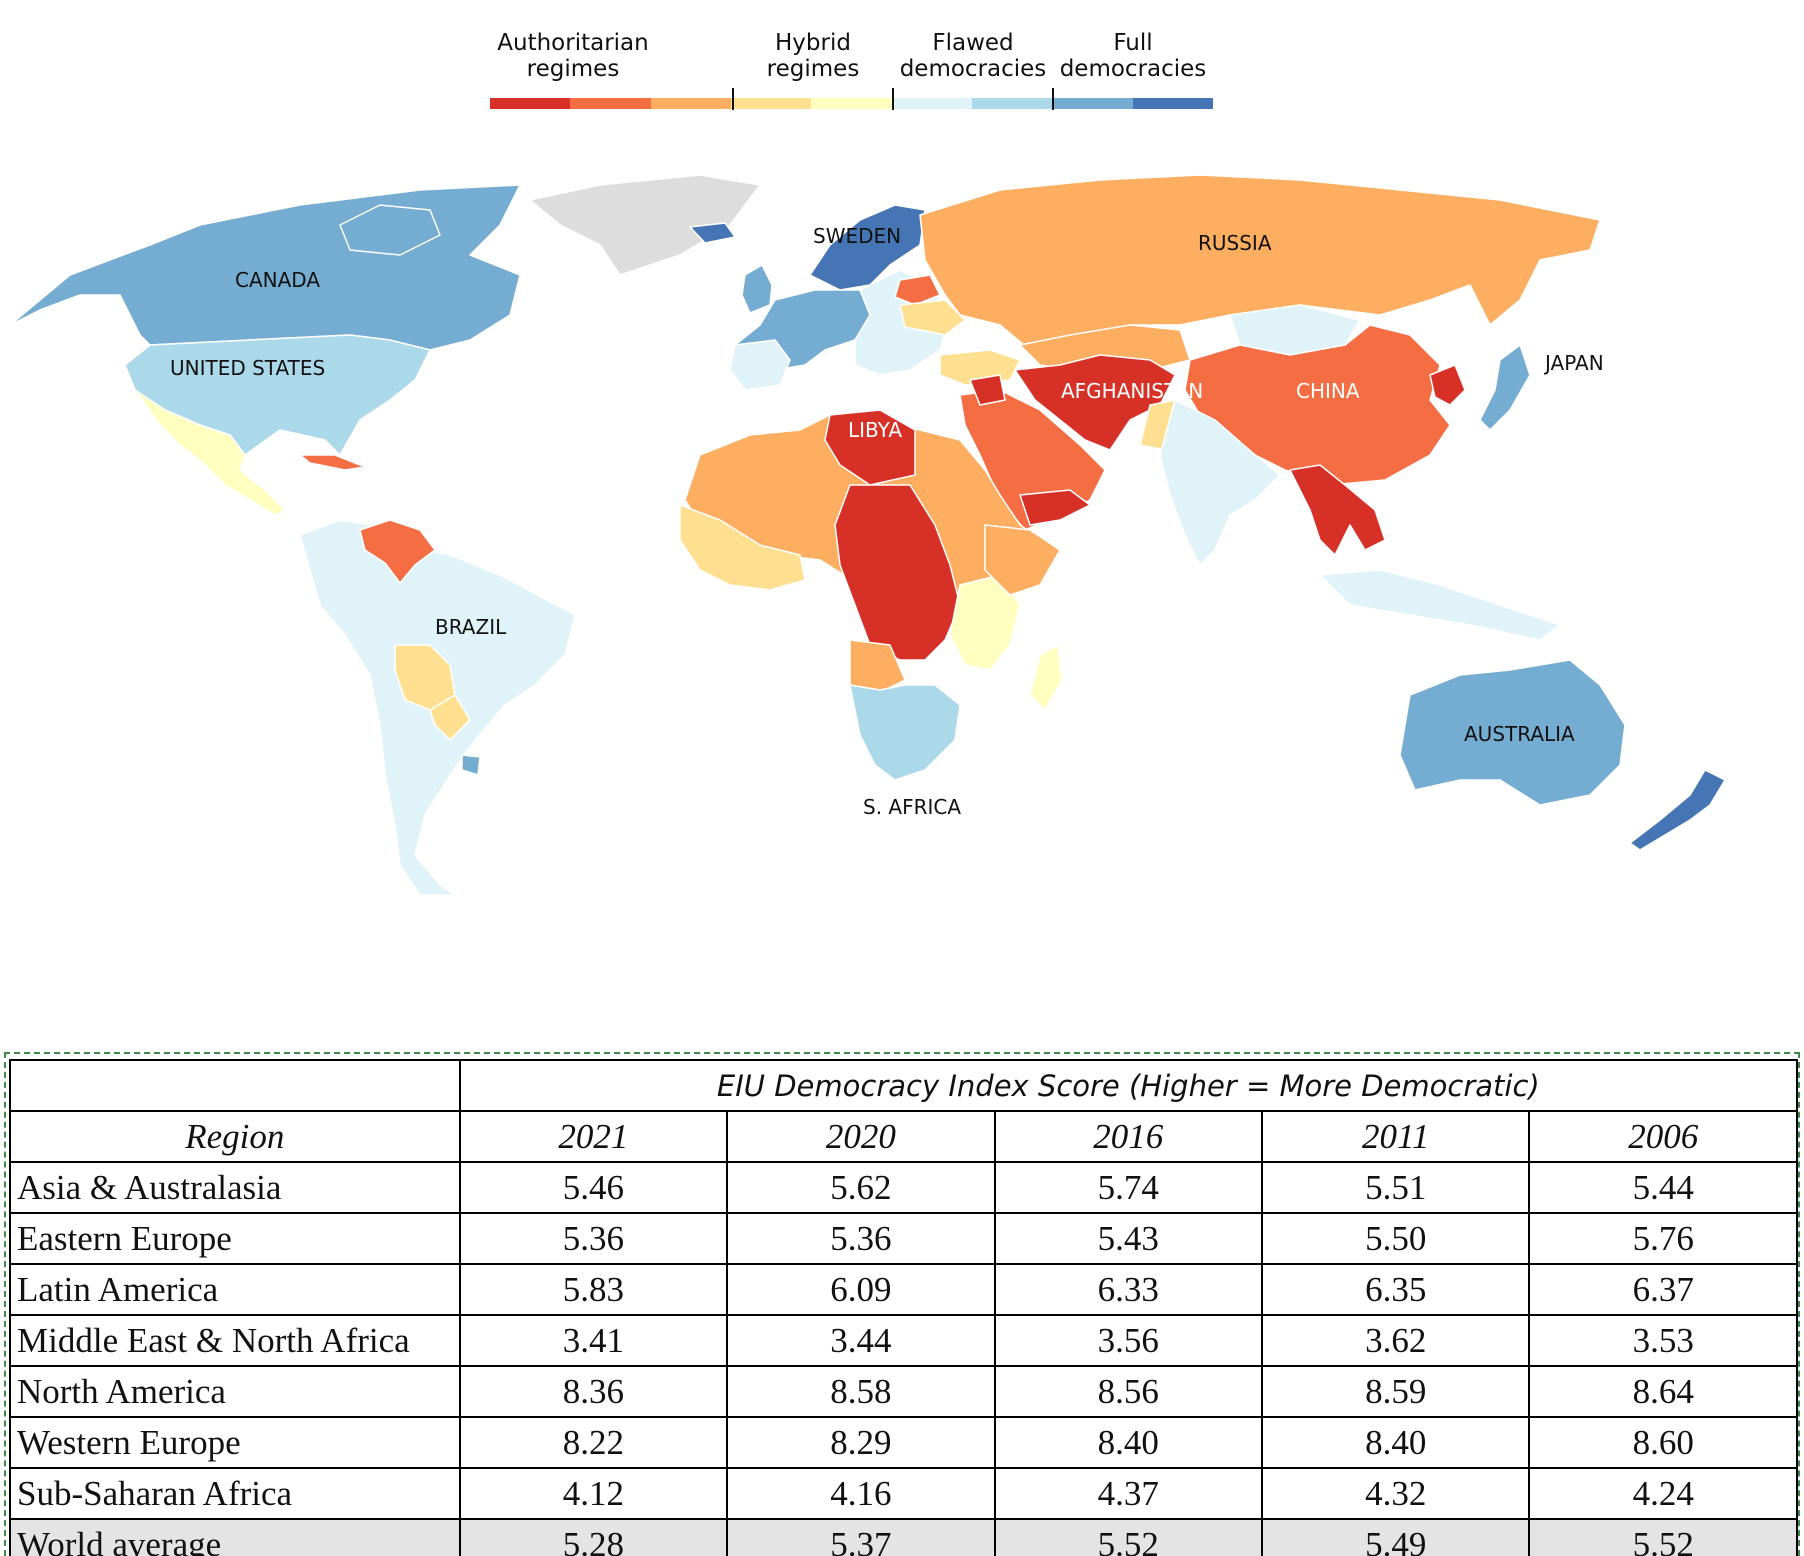 The height and width of the screenshot is (1556, 1804). What do you see at coordinates (593, 1187) in the screenshot?
I see `score-cell: 5.46` at bounding box center [593, 1187].